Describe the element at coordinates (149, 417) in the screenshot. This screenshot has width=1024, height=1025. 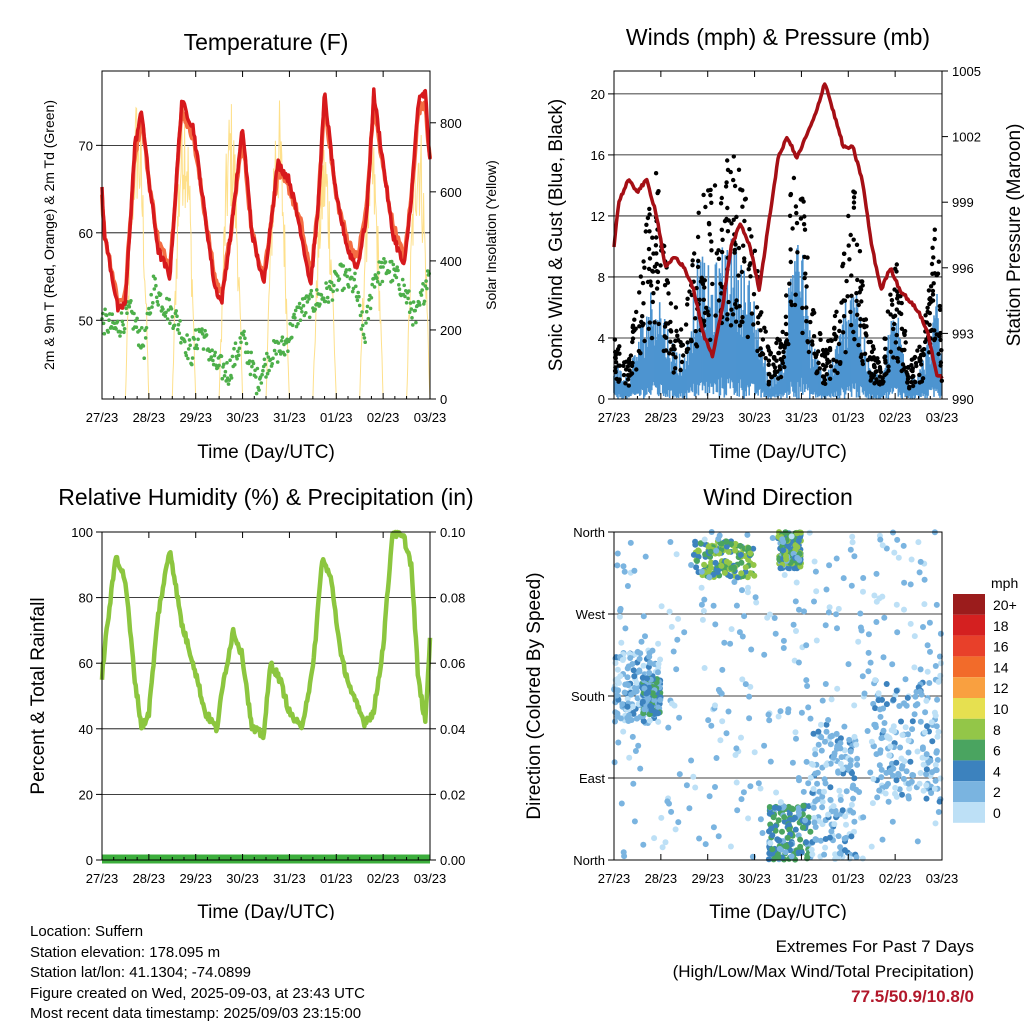
I see `x-tick-label: 28/23` at that location.